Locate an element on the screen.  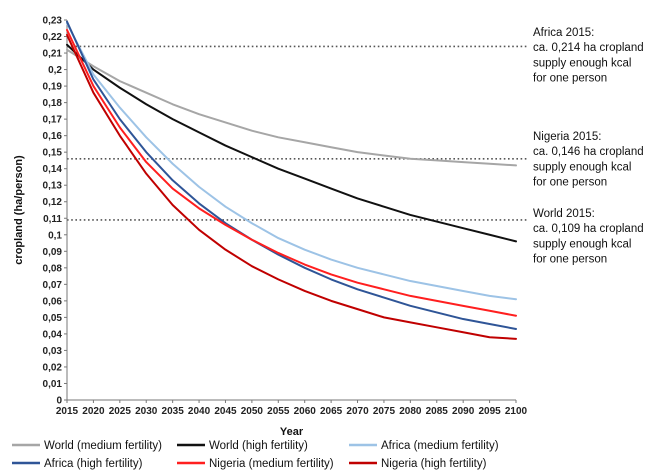
x-tick-label: 2090 is located at coordinates (463, 411).